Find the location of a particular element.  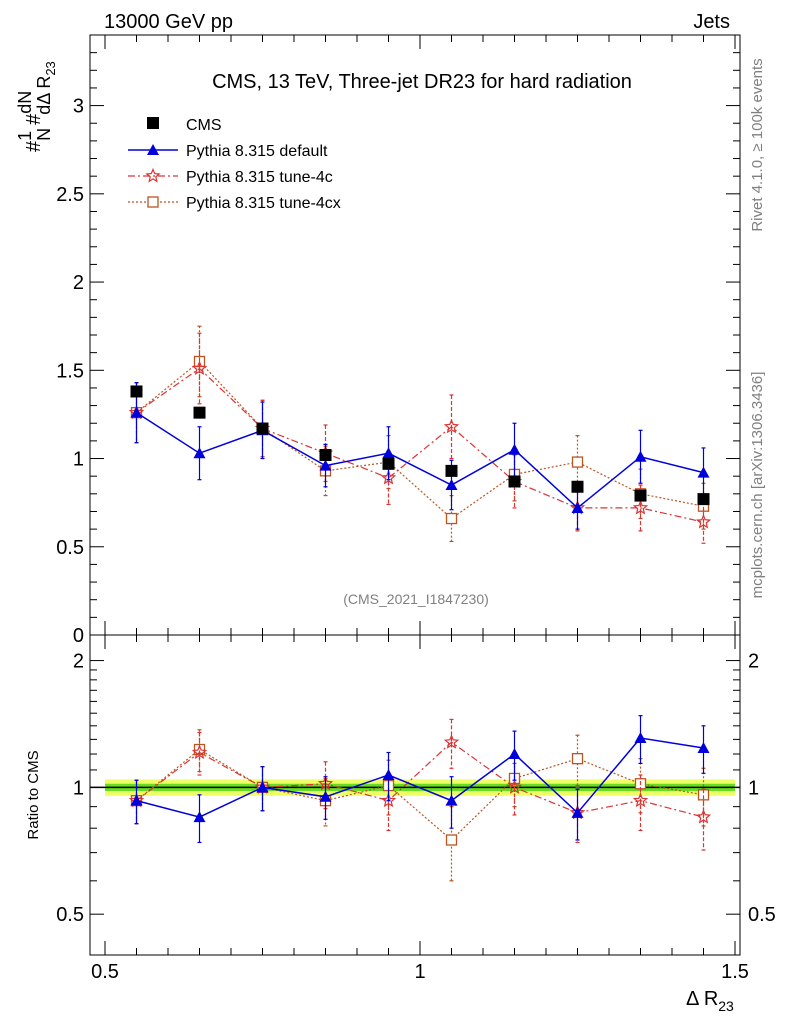

series-cms is located at coordinates (420, 445).